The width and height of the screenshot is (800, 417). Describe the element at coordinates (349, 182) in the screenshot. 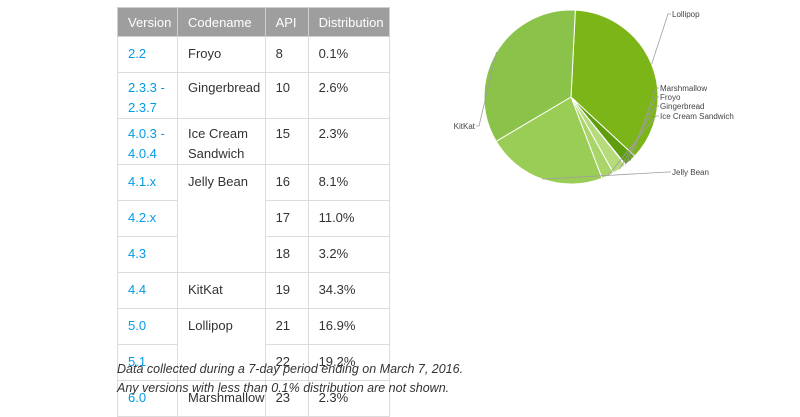

I see `distribution-cell: 8.1%` at that location.